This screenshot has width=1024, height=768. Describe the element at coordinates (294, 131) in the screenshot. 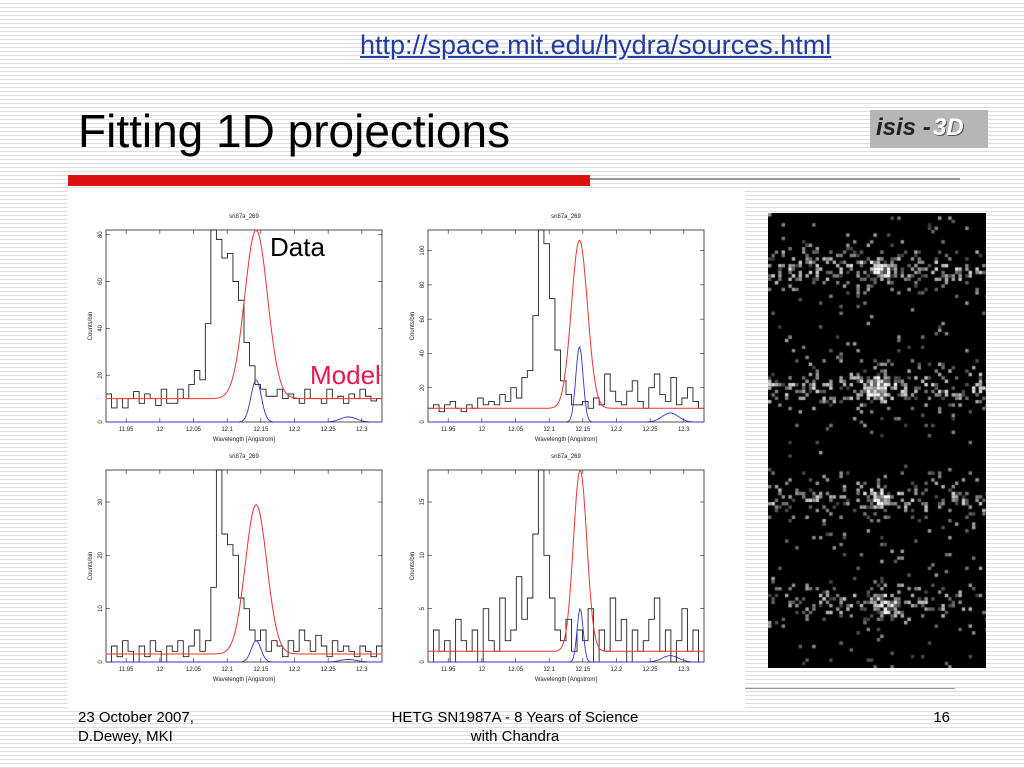

I see `slide-title: Fitting 1D projections` at that location.